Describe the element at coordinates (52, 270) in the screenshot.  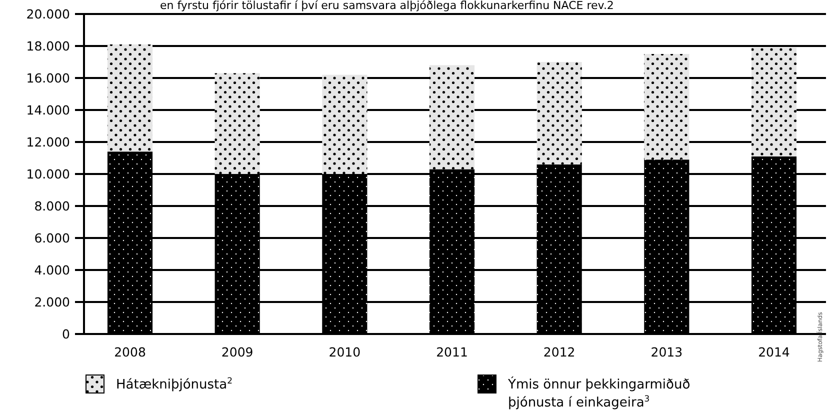
I see `y-tick-label: 4.000` at that location.